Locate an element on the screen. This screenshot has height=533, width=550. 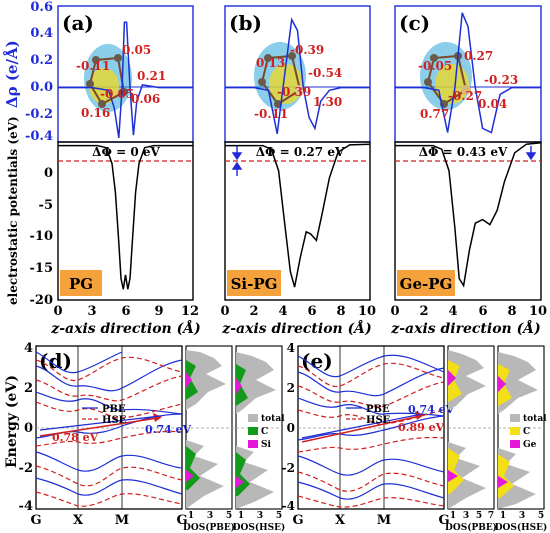
dos-legend-swatch-ge is located at coordinates (515, 444).